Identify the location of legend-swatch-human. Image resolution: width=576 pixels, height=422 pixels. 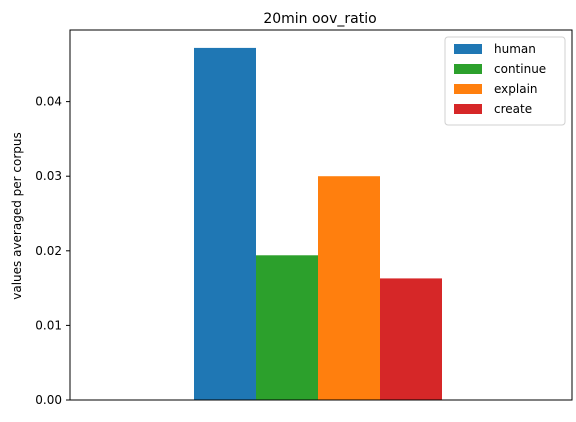
(468, 49).